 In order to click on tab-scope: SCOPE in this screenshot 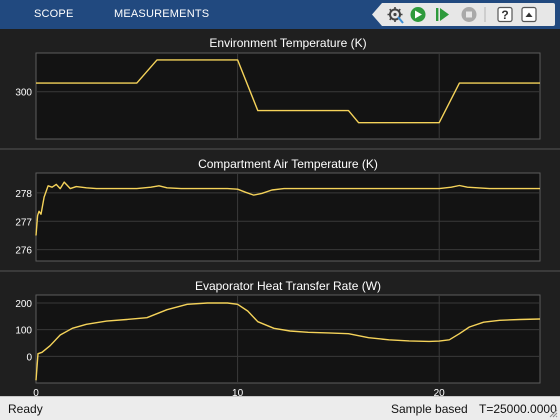, I will do `click(54, 14)`.